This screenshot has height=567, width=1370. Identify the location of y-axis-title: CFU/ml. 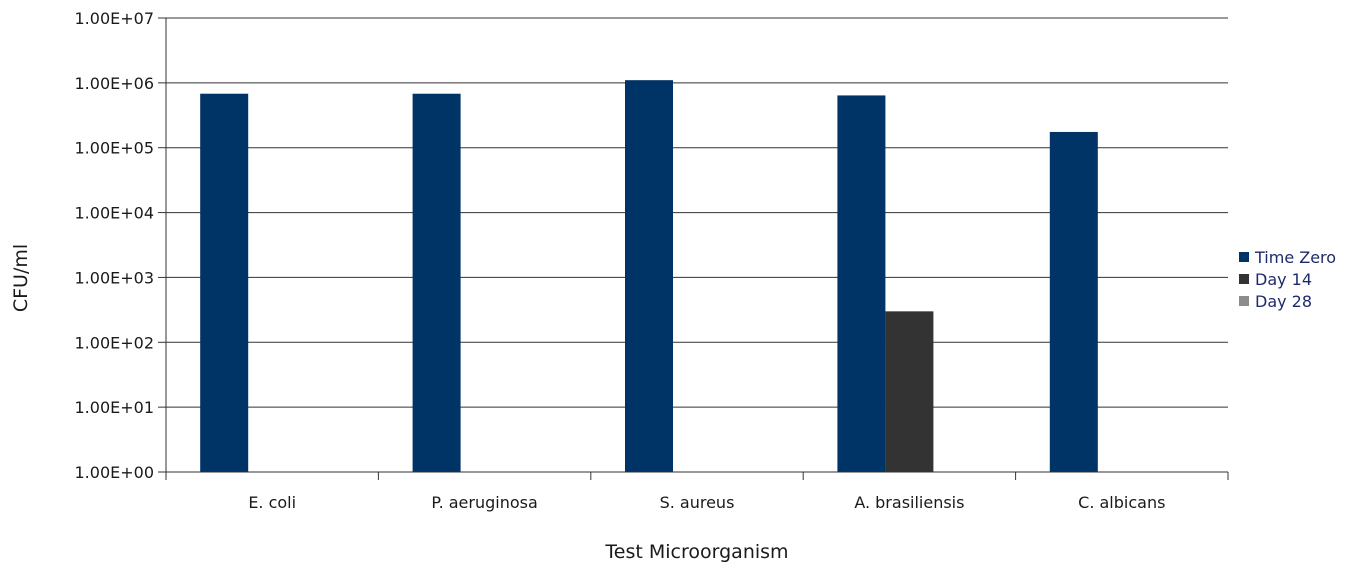
(21, 278).